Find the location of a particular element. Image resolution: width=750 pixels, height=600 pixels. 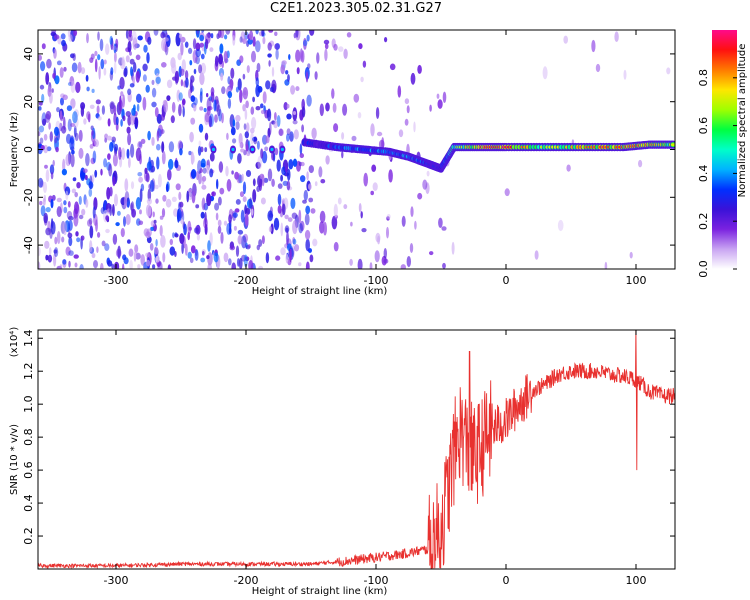

y-axis-label: Frequency (Hz) is located at coordinates (14, 150).